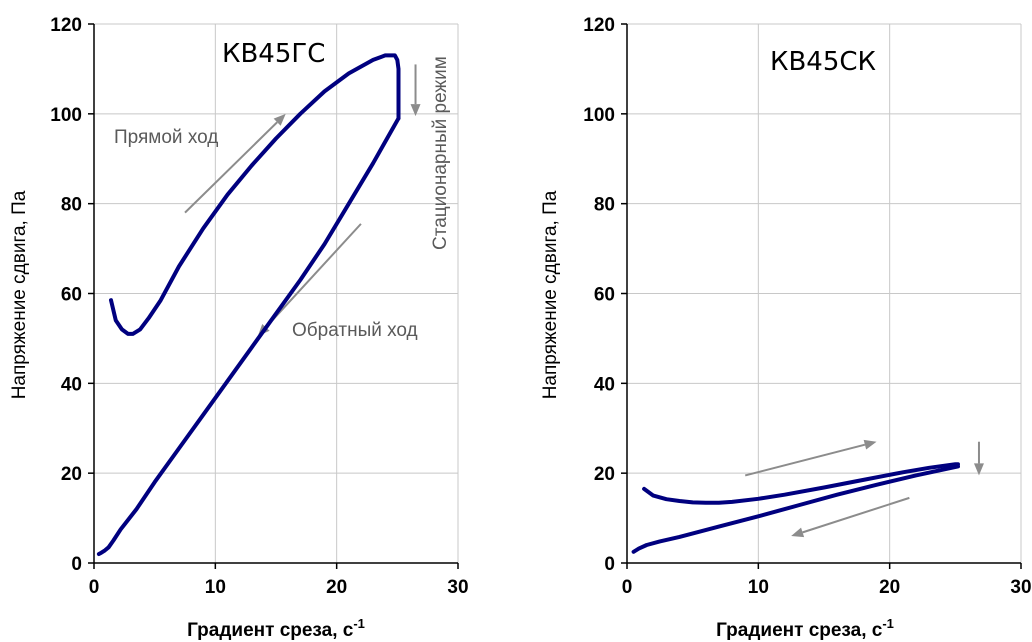 The image size is (1032, 642). What do you see at coordinates (550, 294) in the screenshot?
I see `chart-2-ylabel: Напряжение сдвига, Па` at bounding box center [550, 294].